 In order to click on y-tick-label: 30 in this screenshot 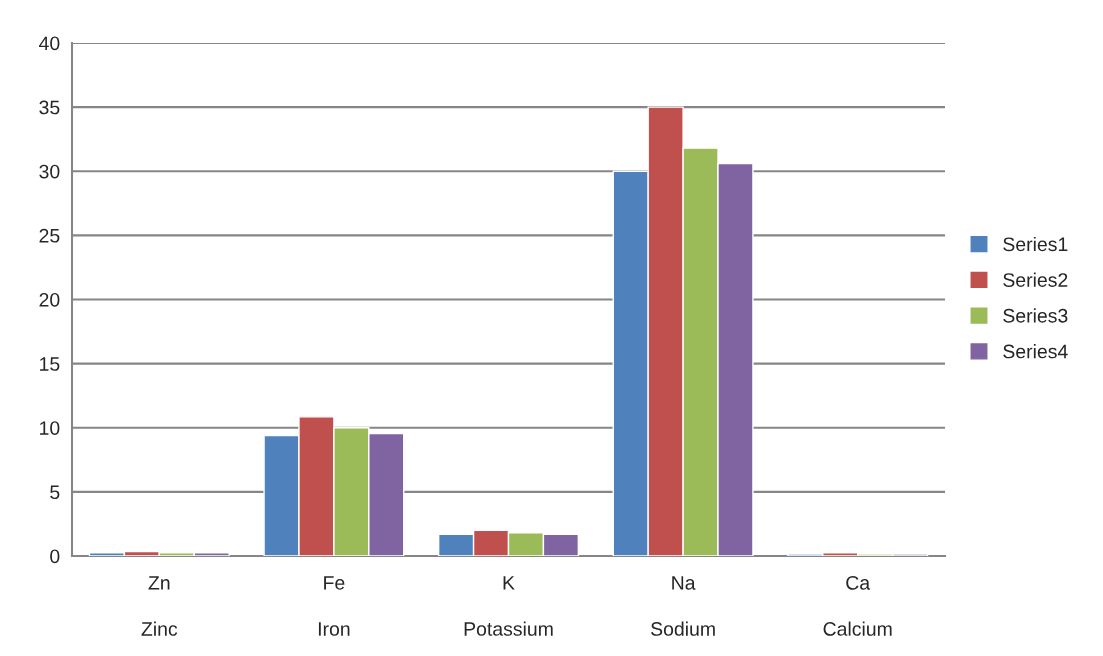, I will do `click(49, 171)`.